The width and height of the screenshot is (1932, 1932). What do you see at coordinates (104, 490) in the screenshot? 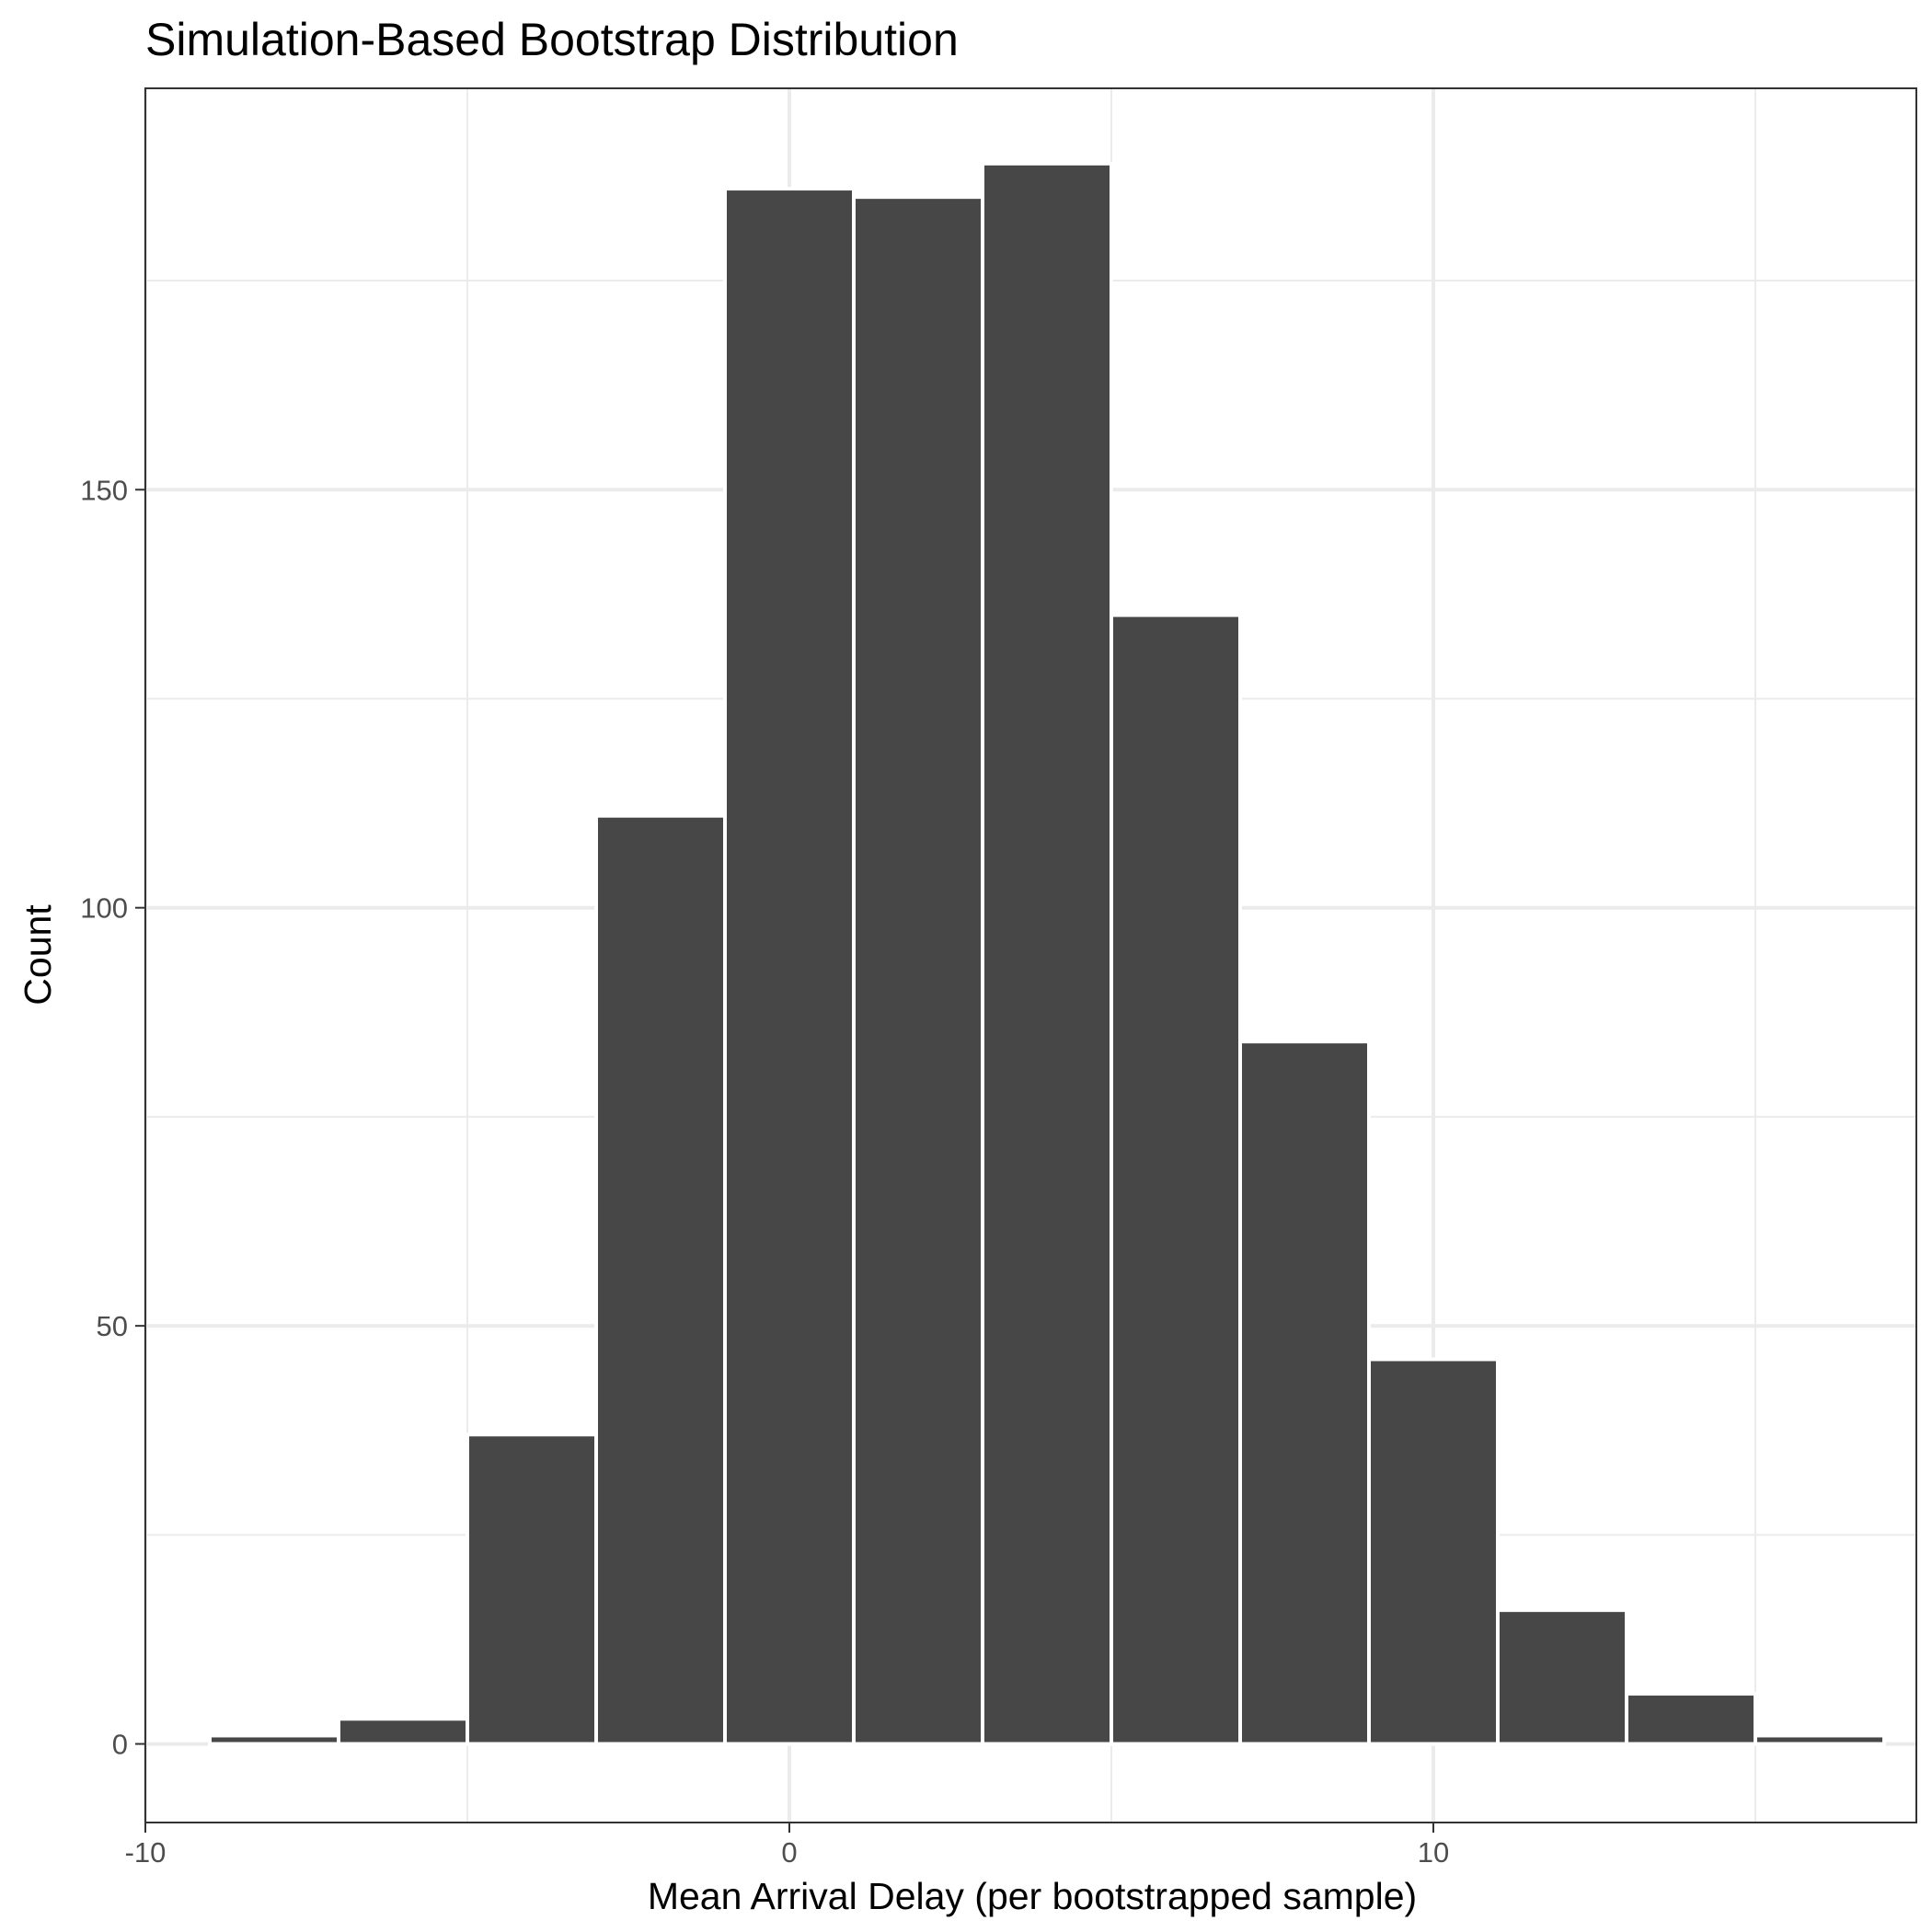
I see `y-tick-label: 150` at bounding box center [104, 490].